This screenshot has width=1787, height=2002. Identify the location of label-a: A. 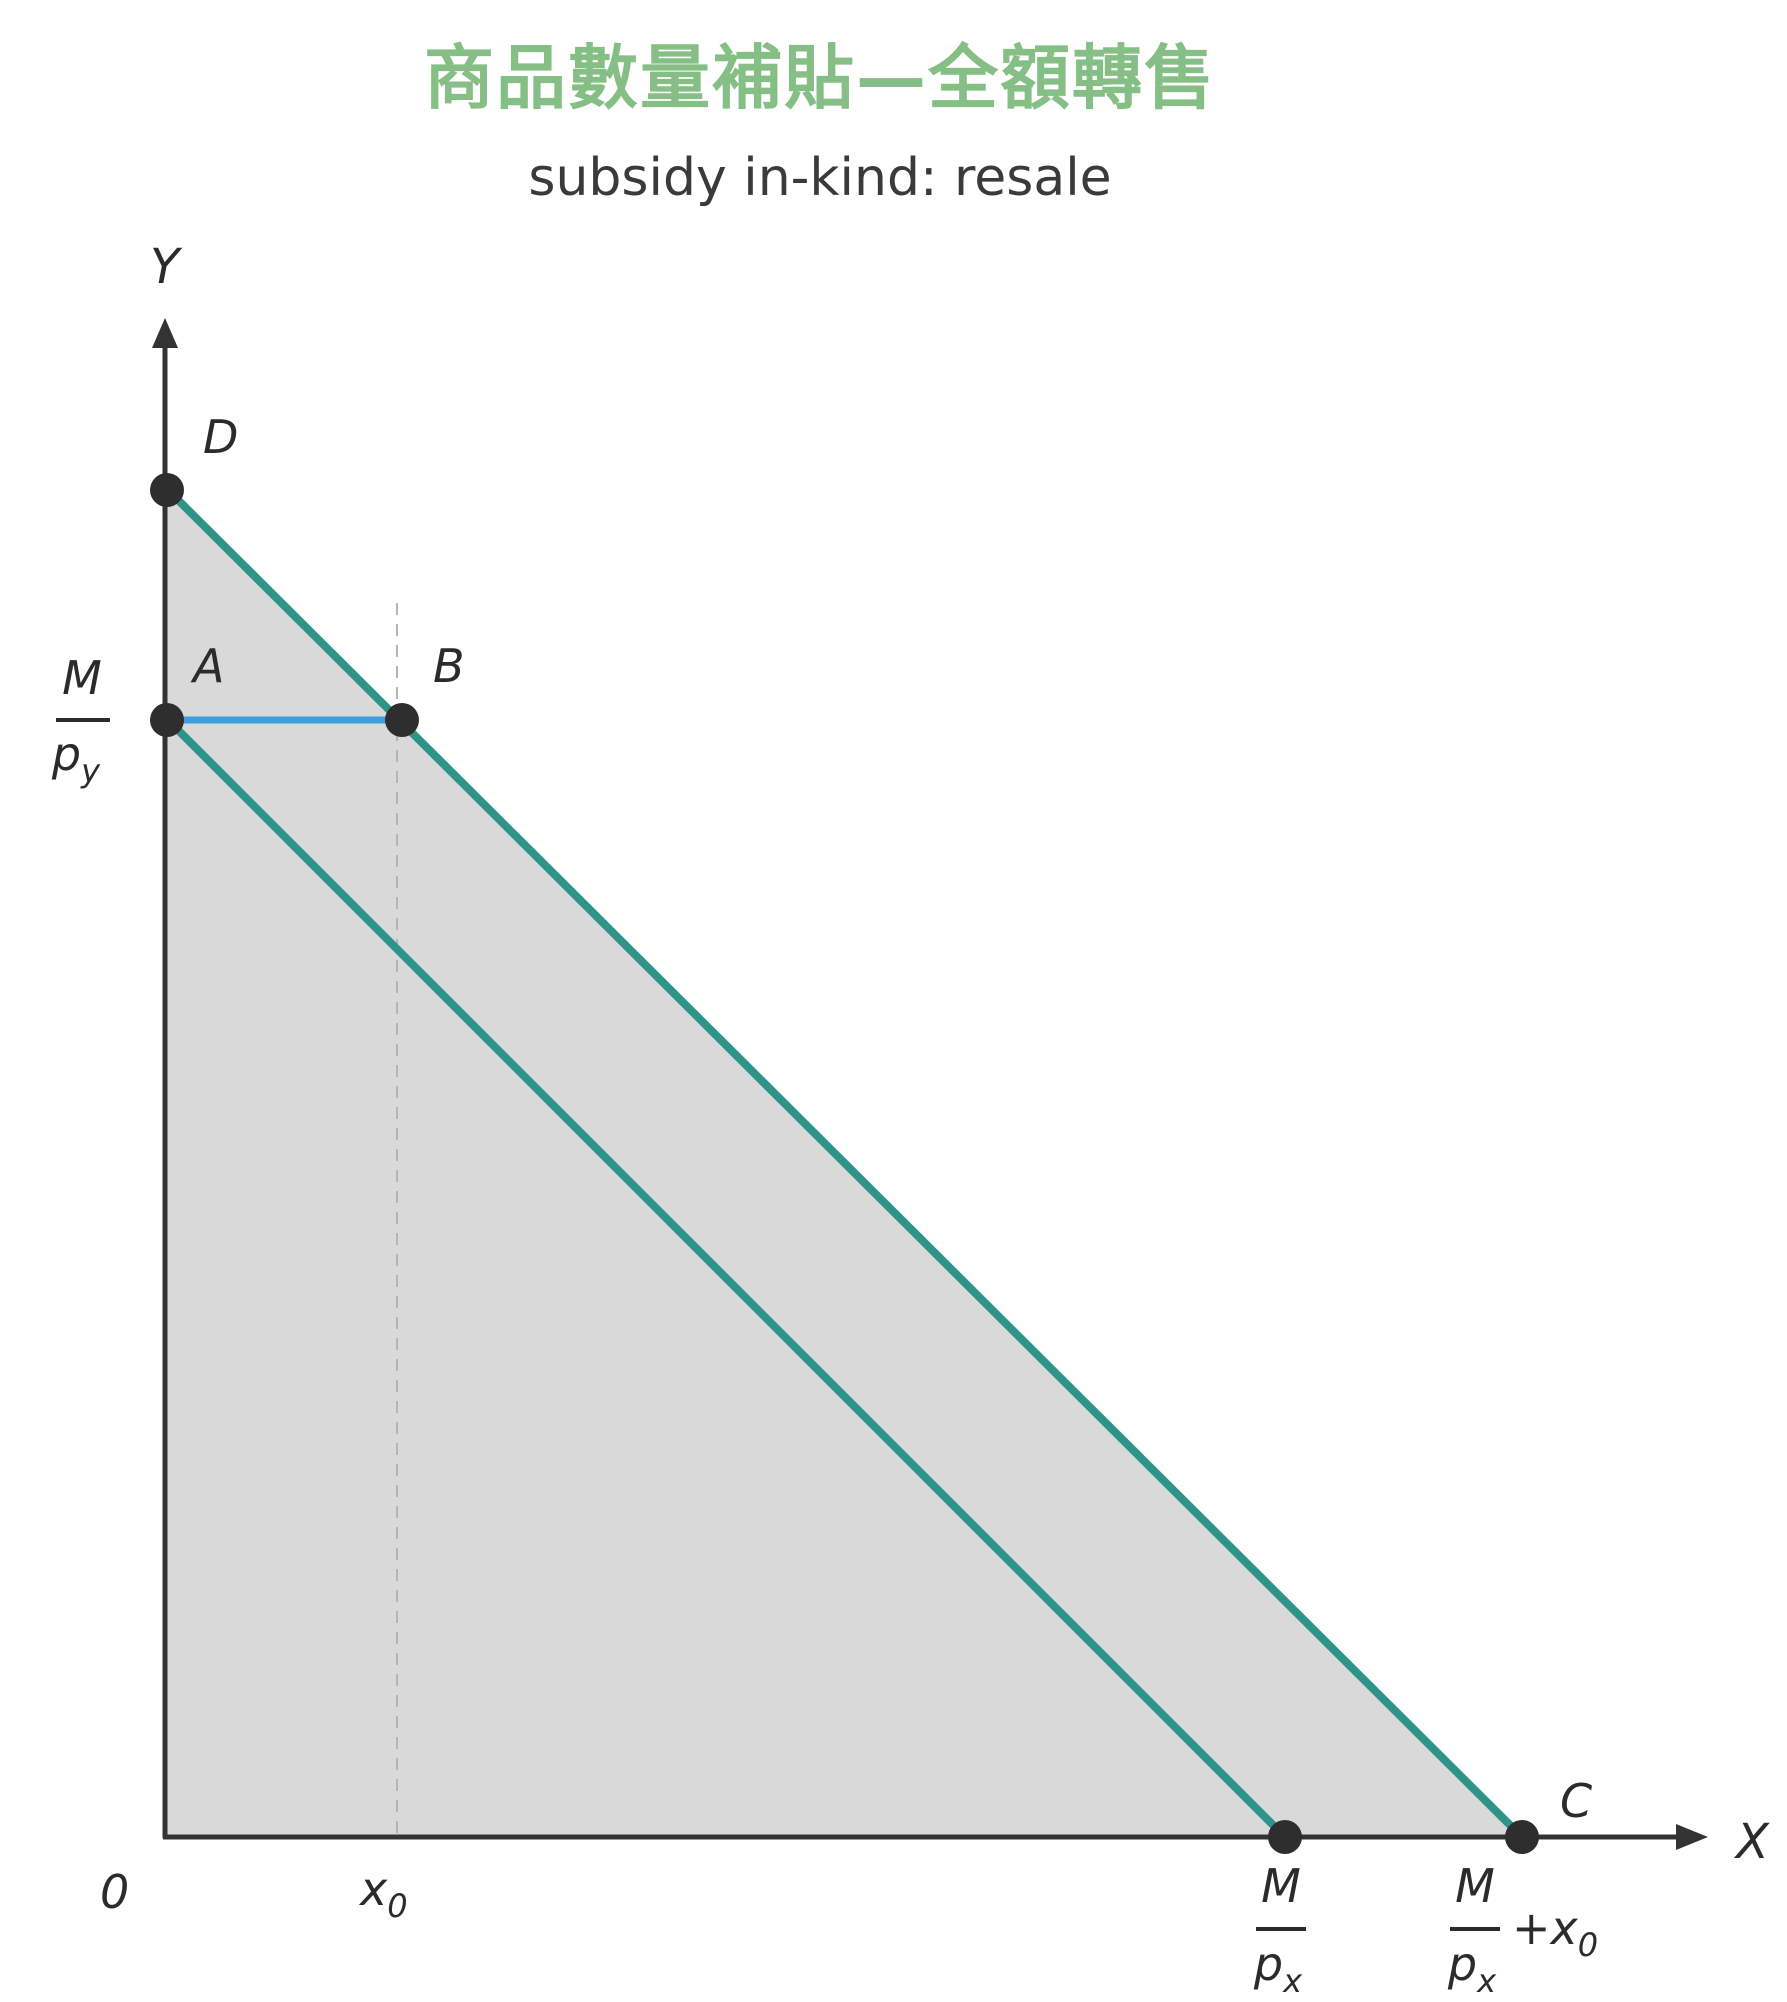
(207, 666).